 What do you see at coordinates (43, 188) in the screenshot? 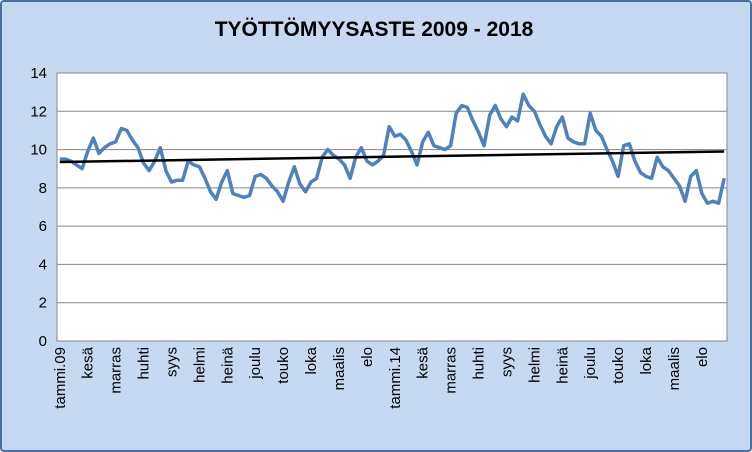
I see `y-tick-label: 8` at bounding box center [43, 188].